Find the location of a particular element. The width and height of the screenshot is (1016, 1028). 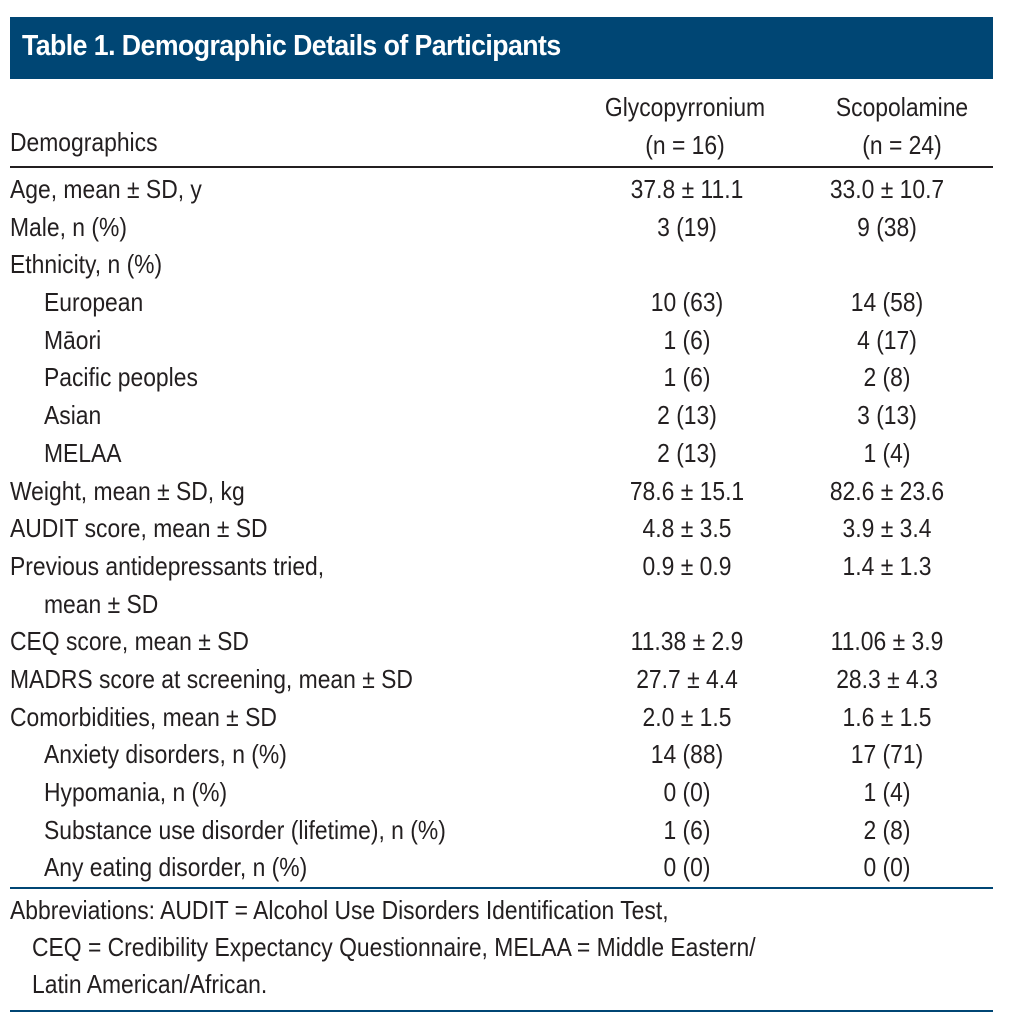

table-row: Any eating disorder, n (%) 0 (0) 0 (0) is located at coordinates (501, 867).